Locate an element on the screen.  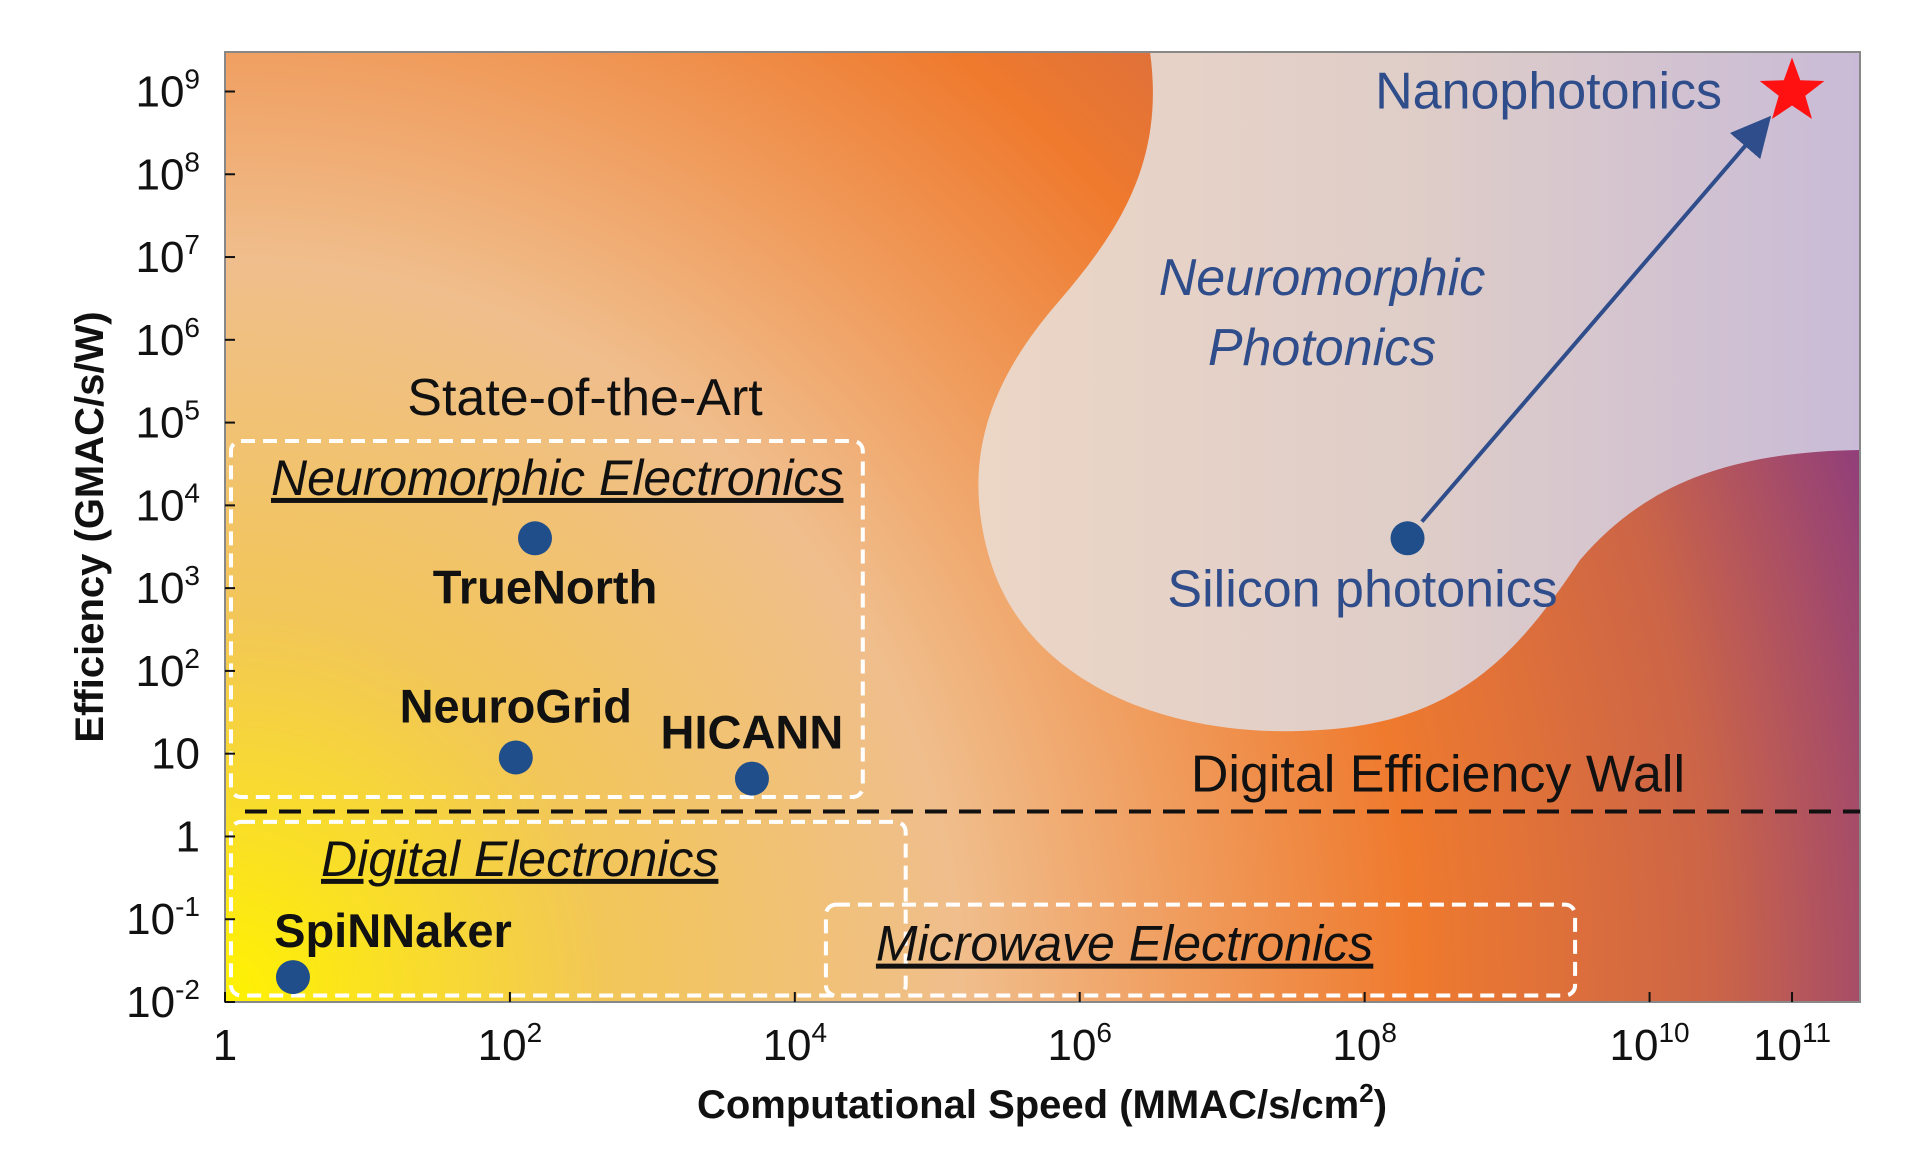
x-tick-label: 10⁸ is located at coordinates (1364, 1043).